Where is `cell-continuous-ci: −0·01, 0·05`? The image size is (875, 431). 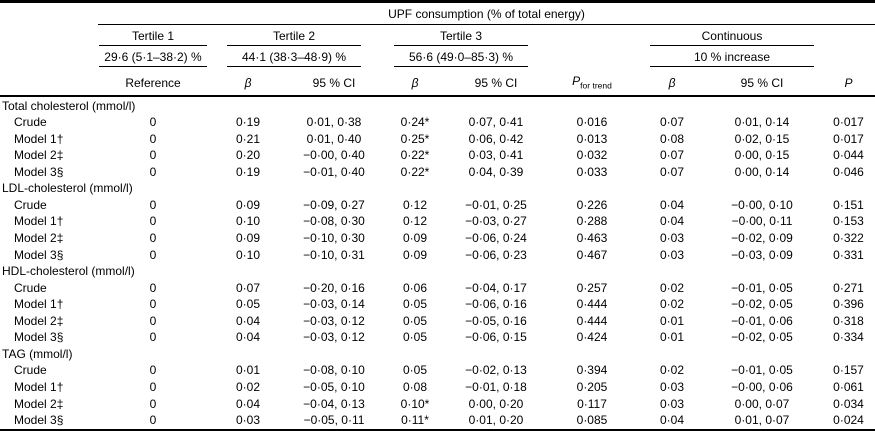
cell-continuous-ci: −0·01, 0·05 is located at coordinates (762, 370).